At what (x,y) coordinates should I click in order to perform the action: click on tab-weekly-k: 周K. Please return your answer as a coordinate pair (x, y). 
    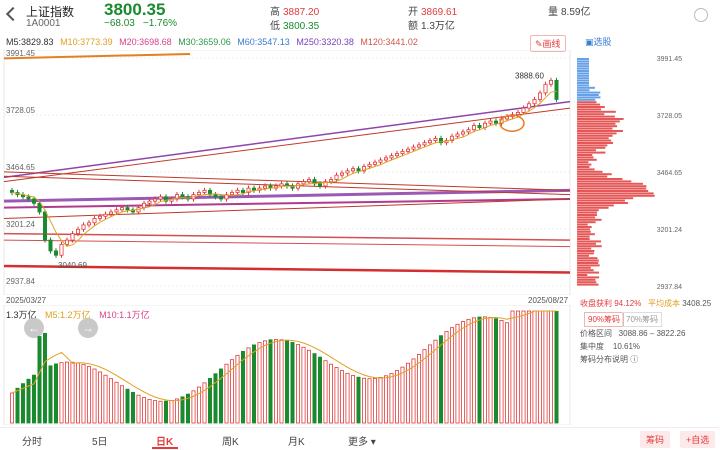
    Looking at the image, I should click on (230, 440).